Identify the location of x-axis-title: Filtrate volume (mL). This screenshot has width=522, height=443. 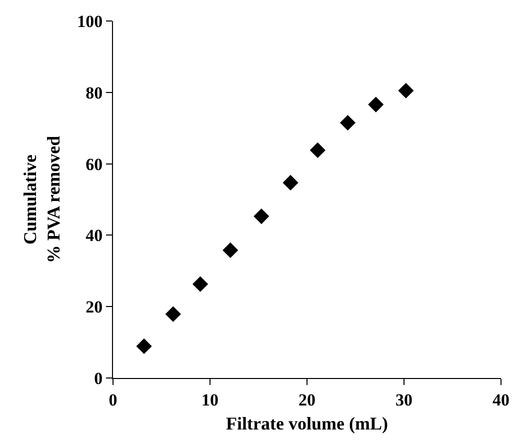
(307, 424).